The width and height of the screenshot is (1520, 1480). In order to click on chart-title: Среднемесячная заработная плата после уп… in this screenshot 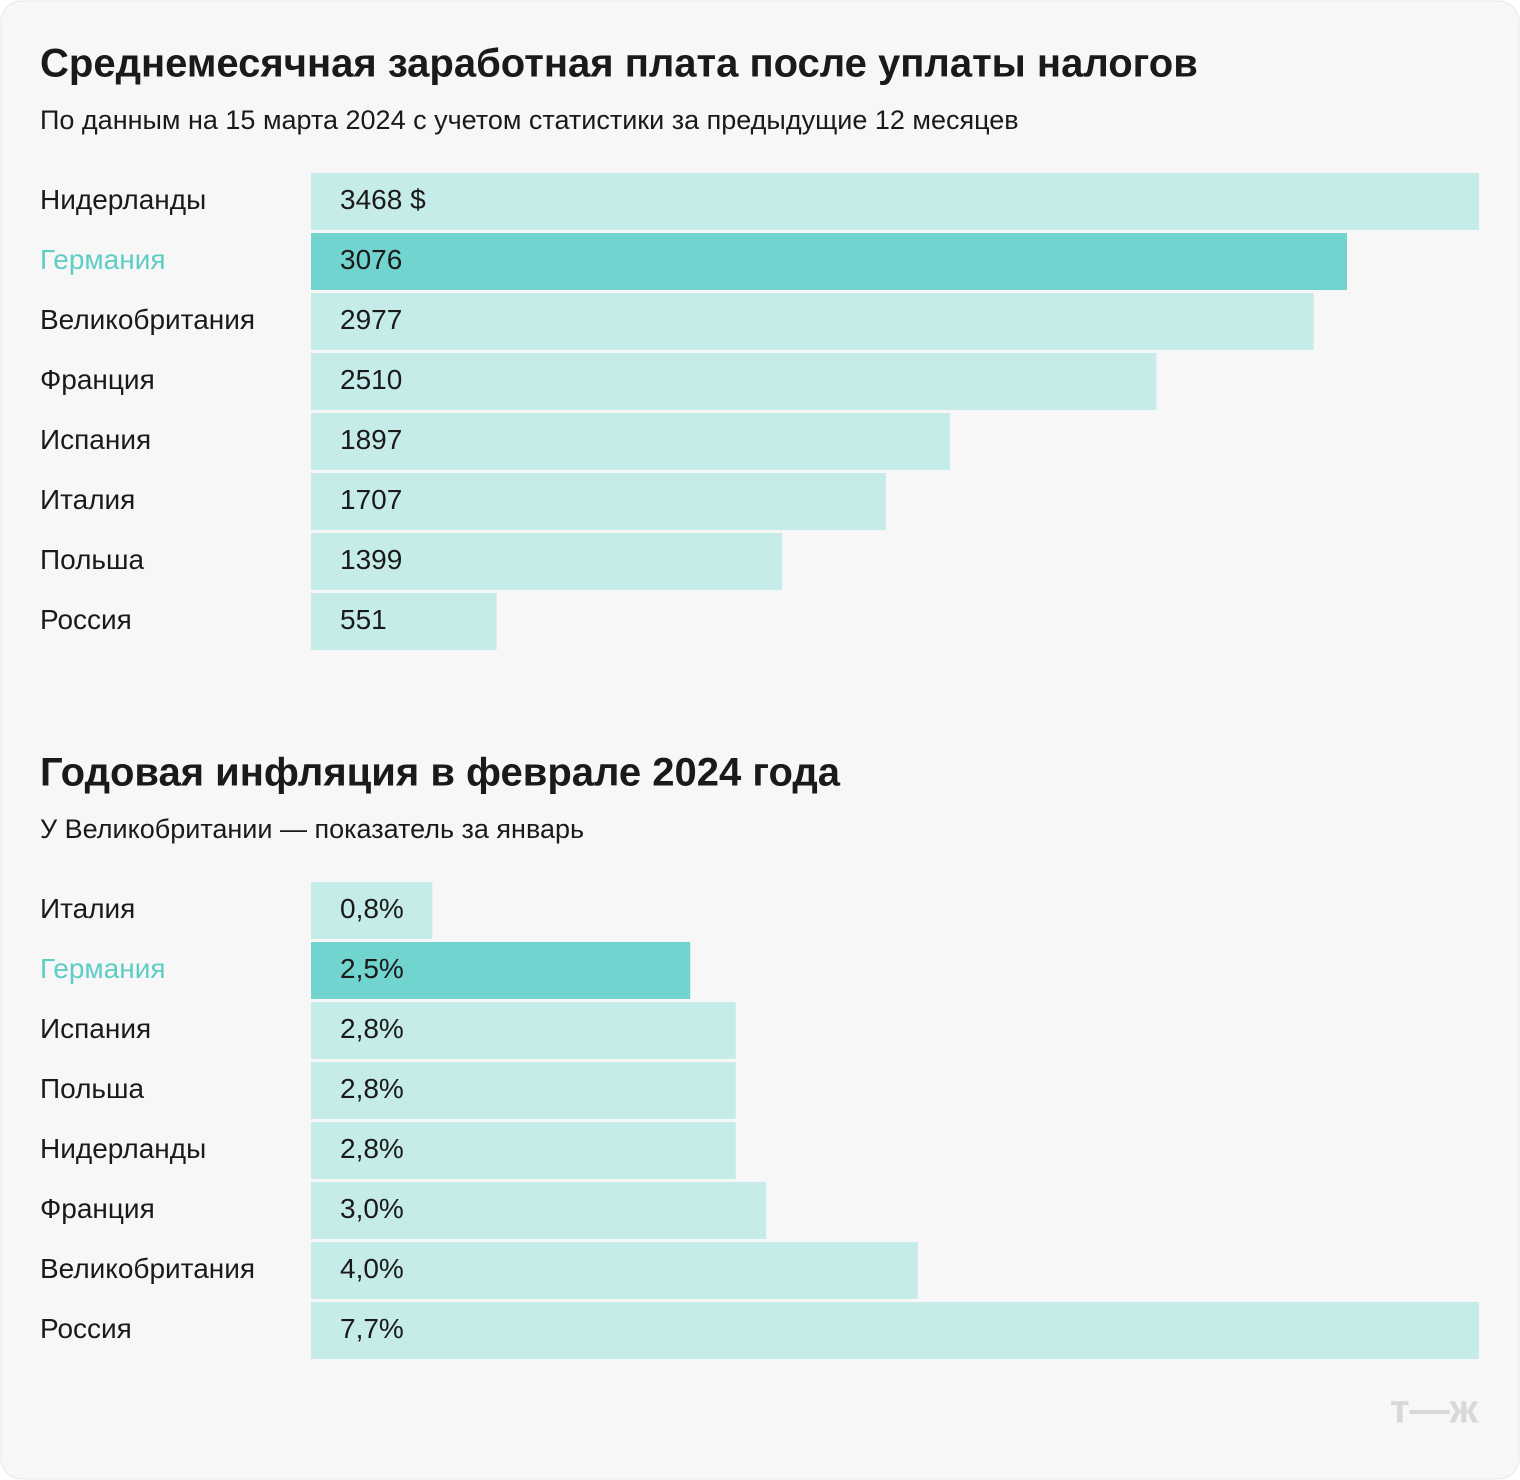, I will do `click(619, 64)`.